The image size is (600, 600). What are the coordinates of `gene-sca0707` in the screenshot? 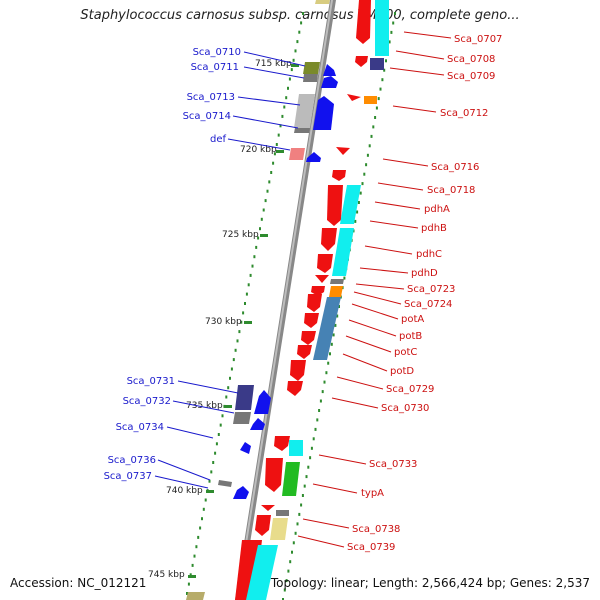 It's located at (363, 22).